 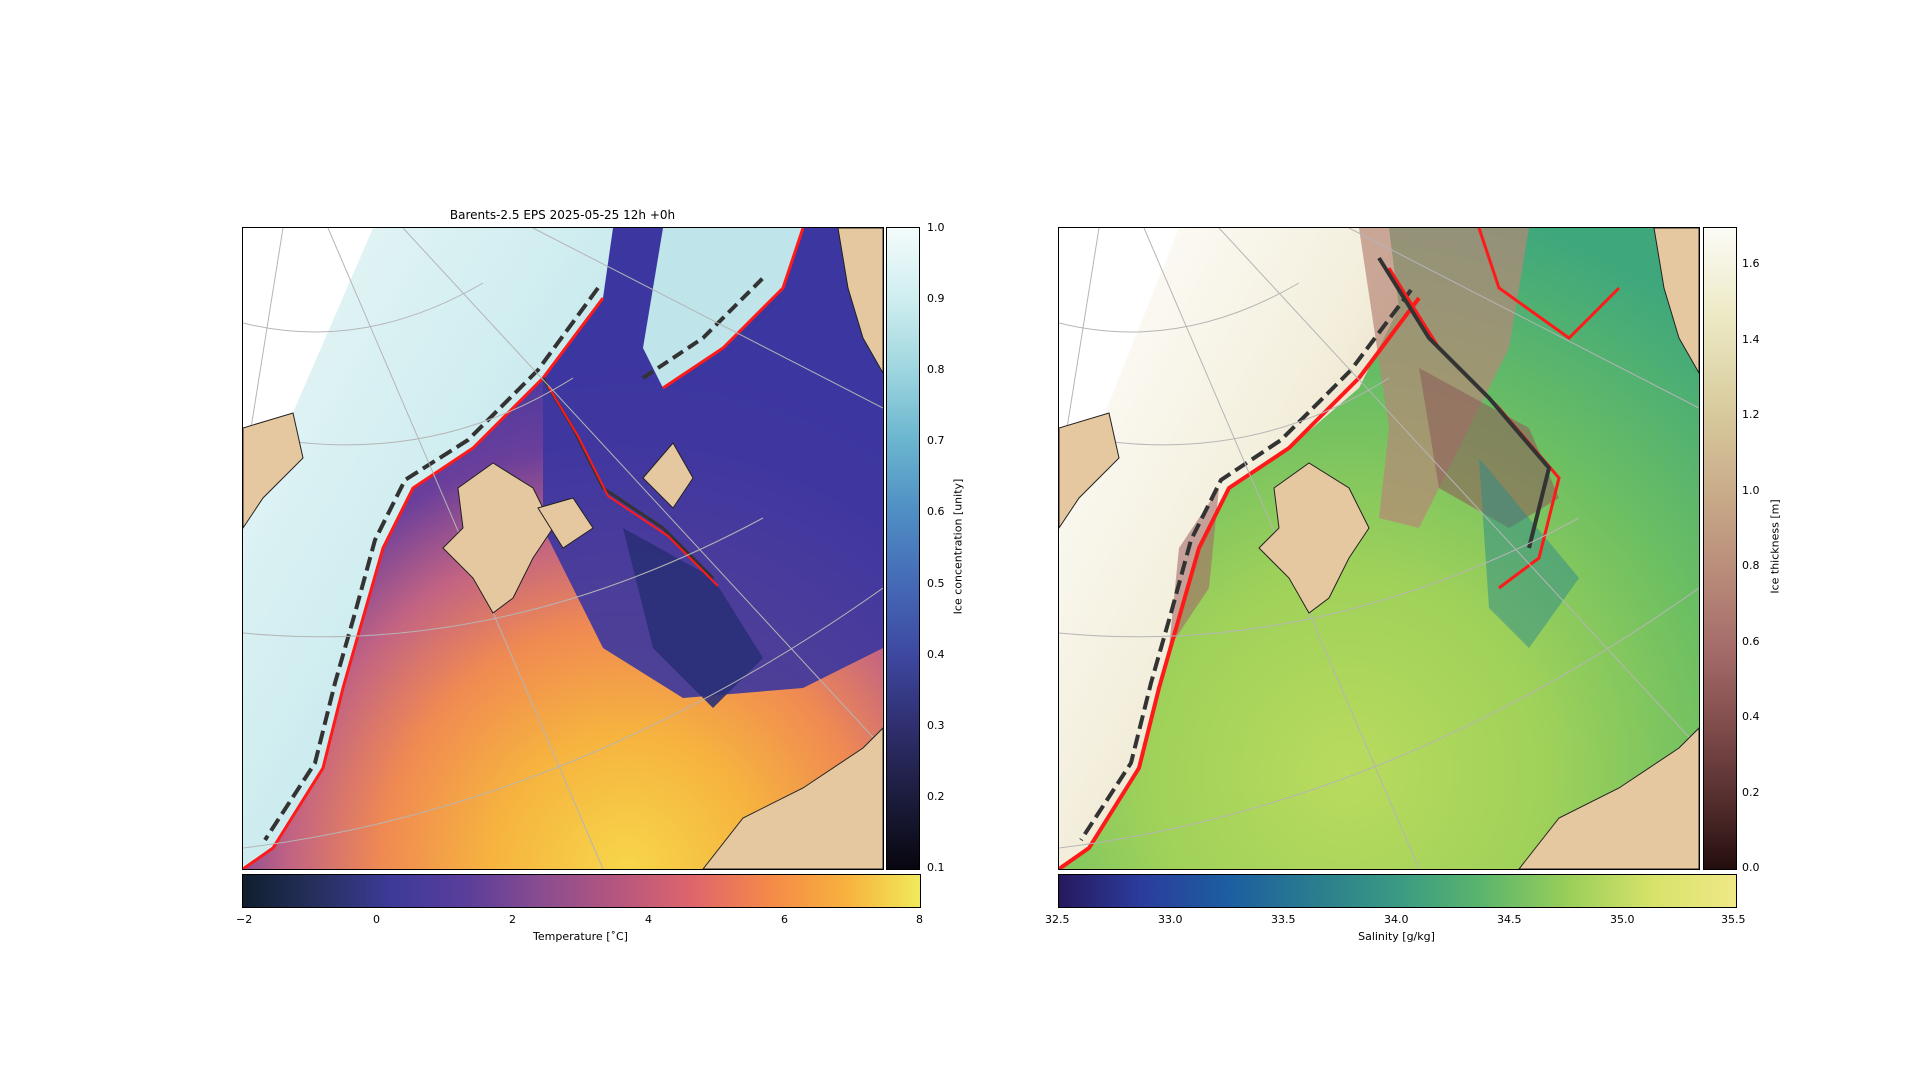 What do you see at coordinates (562, 215) in the screenshot?
I see `figure-title: Barents-2.5 EPS 2025-05-25 12h +0h` at bounding box center [562, 215].